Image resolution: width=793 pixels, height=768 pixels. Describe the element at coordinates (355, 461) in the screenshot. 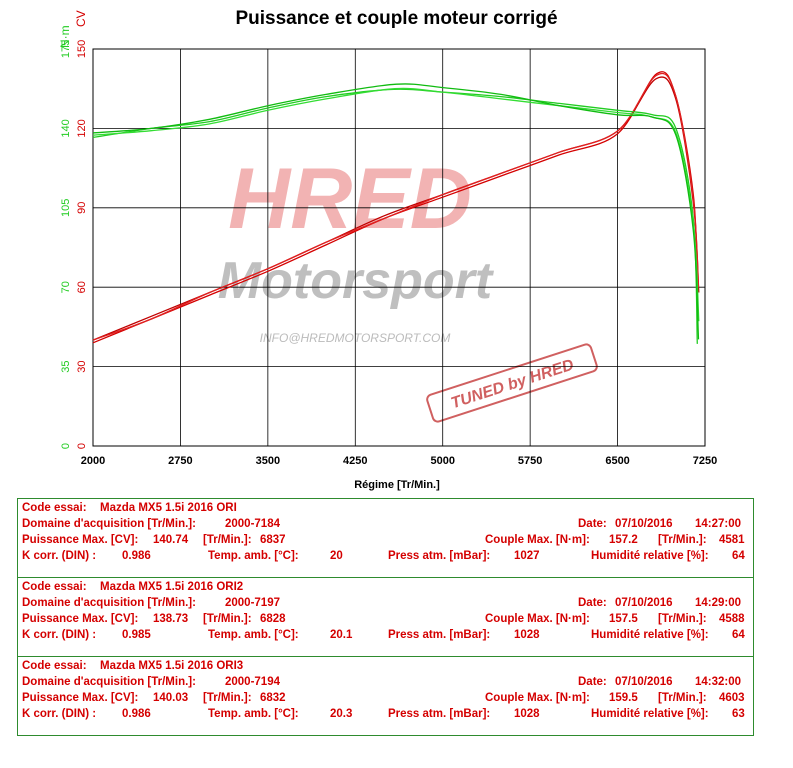

I see `x-tick-label: 4250` at that location.